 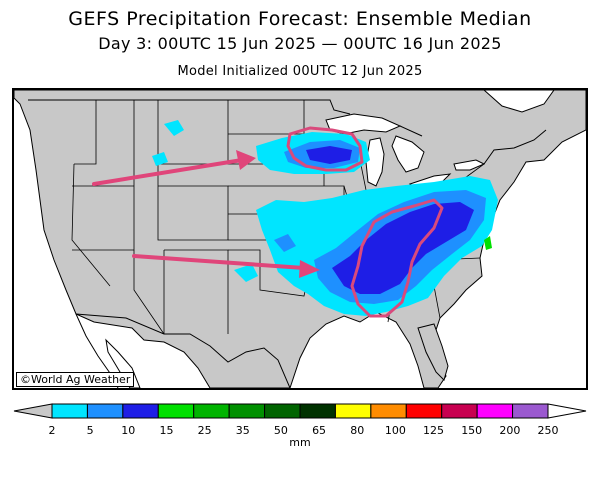 I want to click on colorbar-tick-label: 50, so click(x=280, y=430).